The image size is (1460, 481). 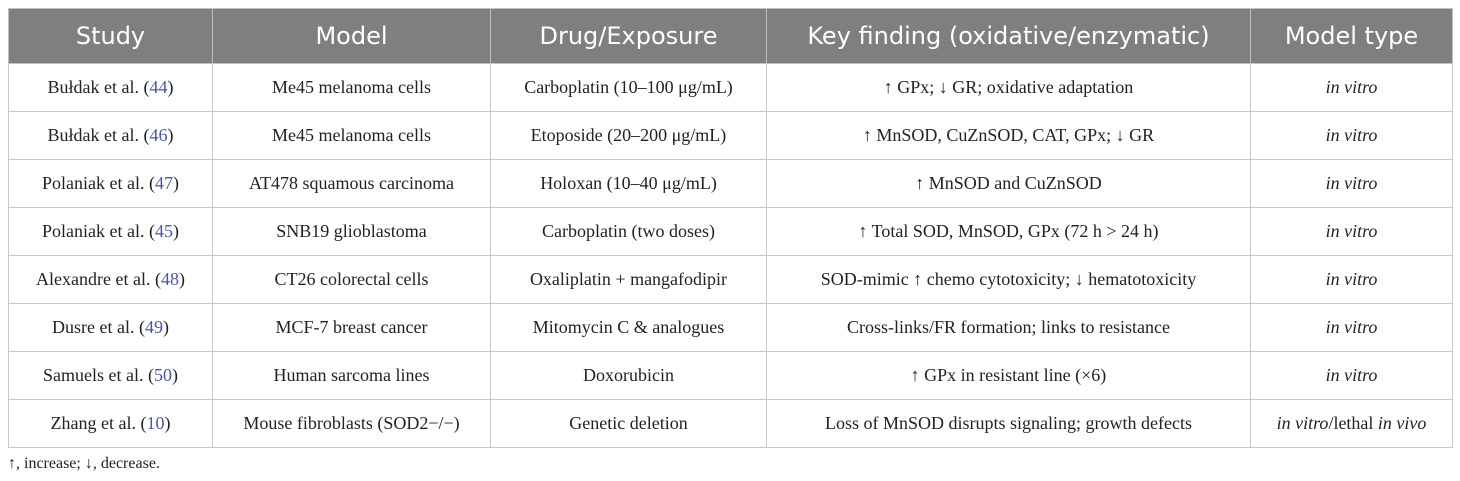 I want to click on study-cell: Samuels et al. (50), so click(x=110, y=375).